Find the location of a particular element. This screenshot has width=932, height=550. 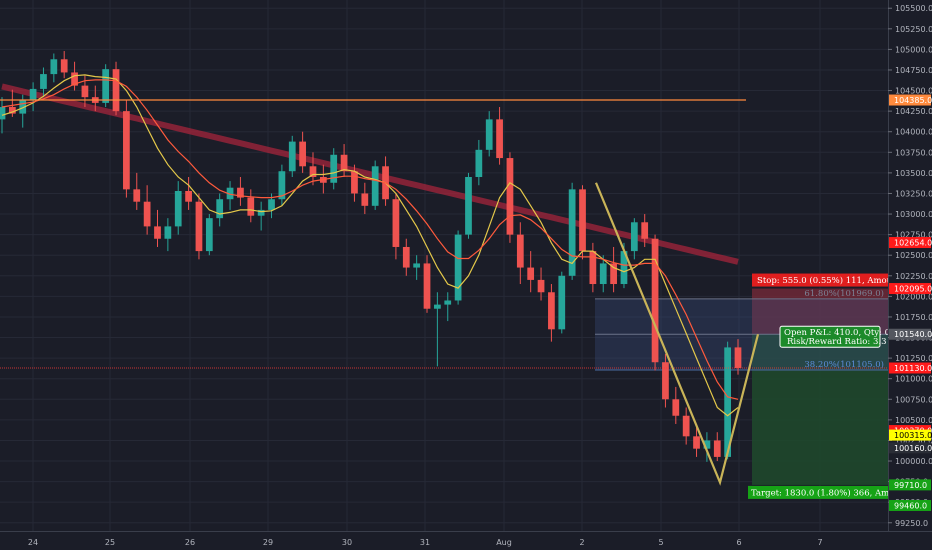

time-axis-bg is located at coordinates (466, 540).